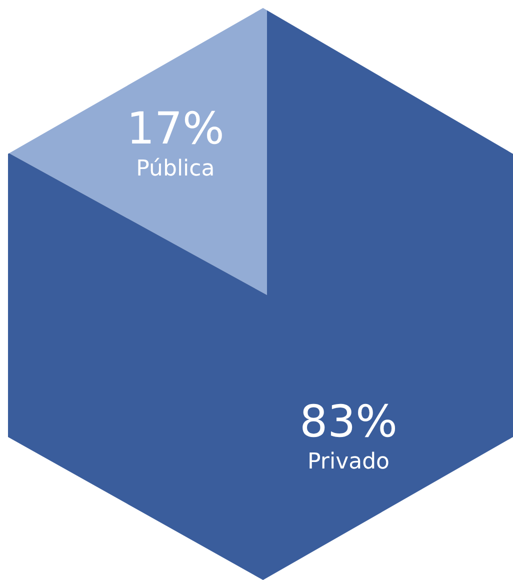 The width and height of the screenshot is (513, 580). I want to click on data-label: 17%, so click(175, 129).